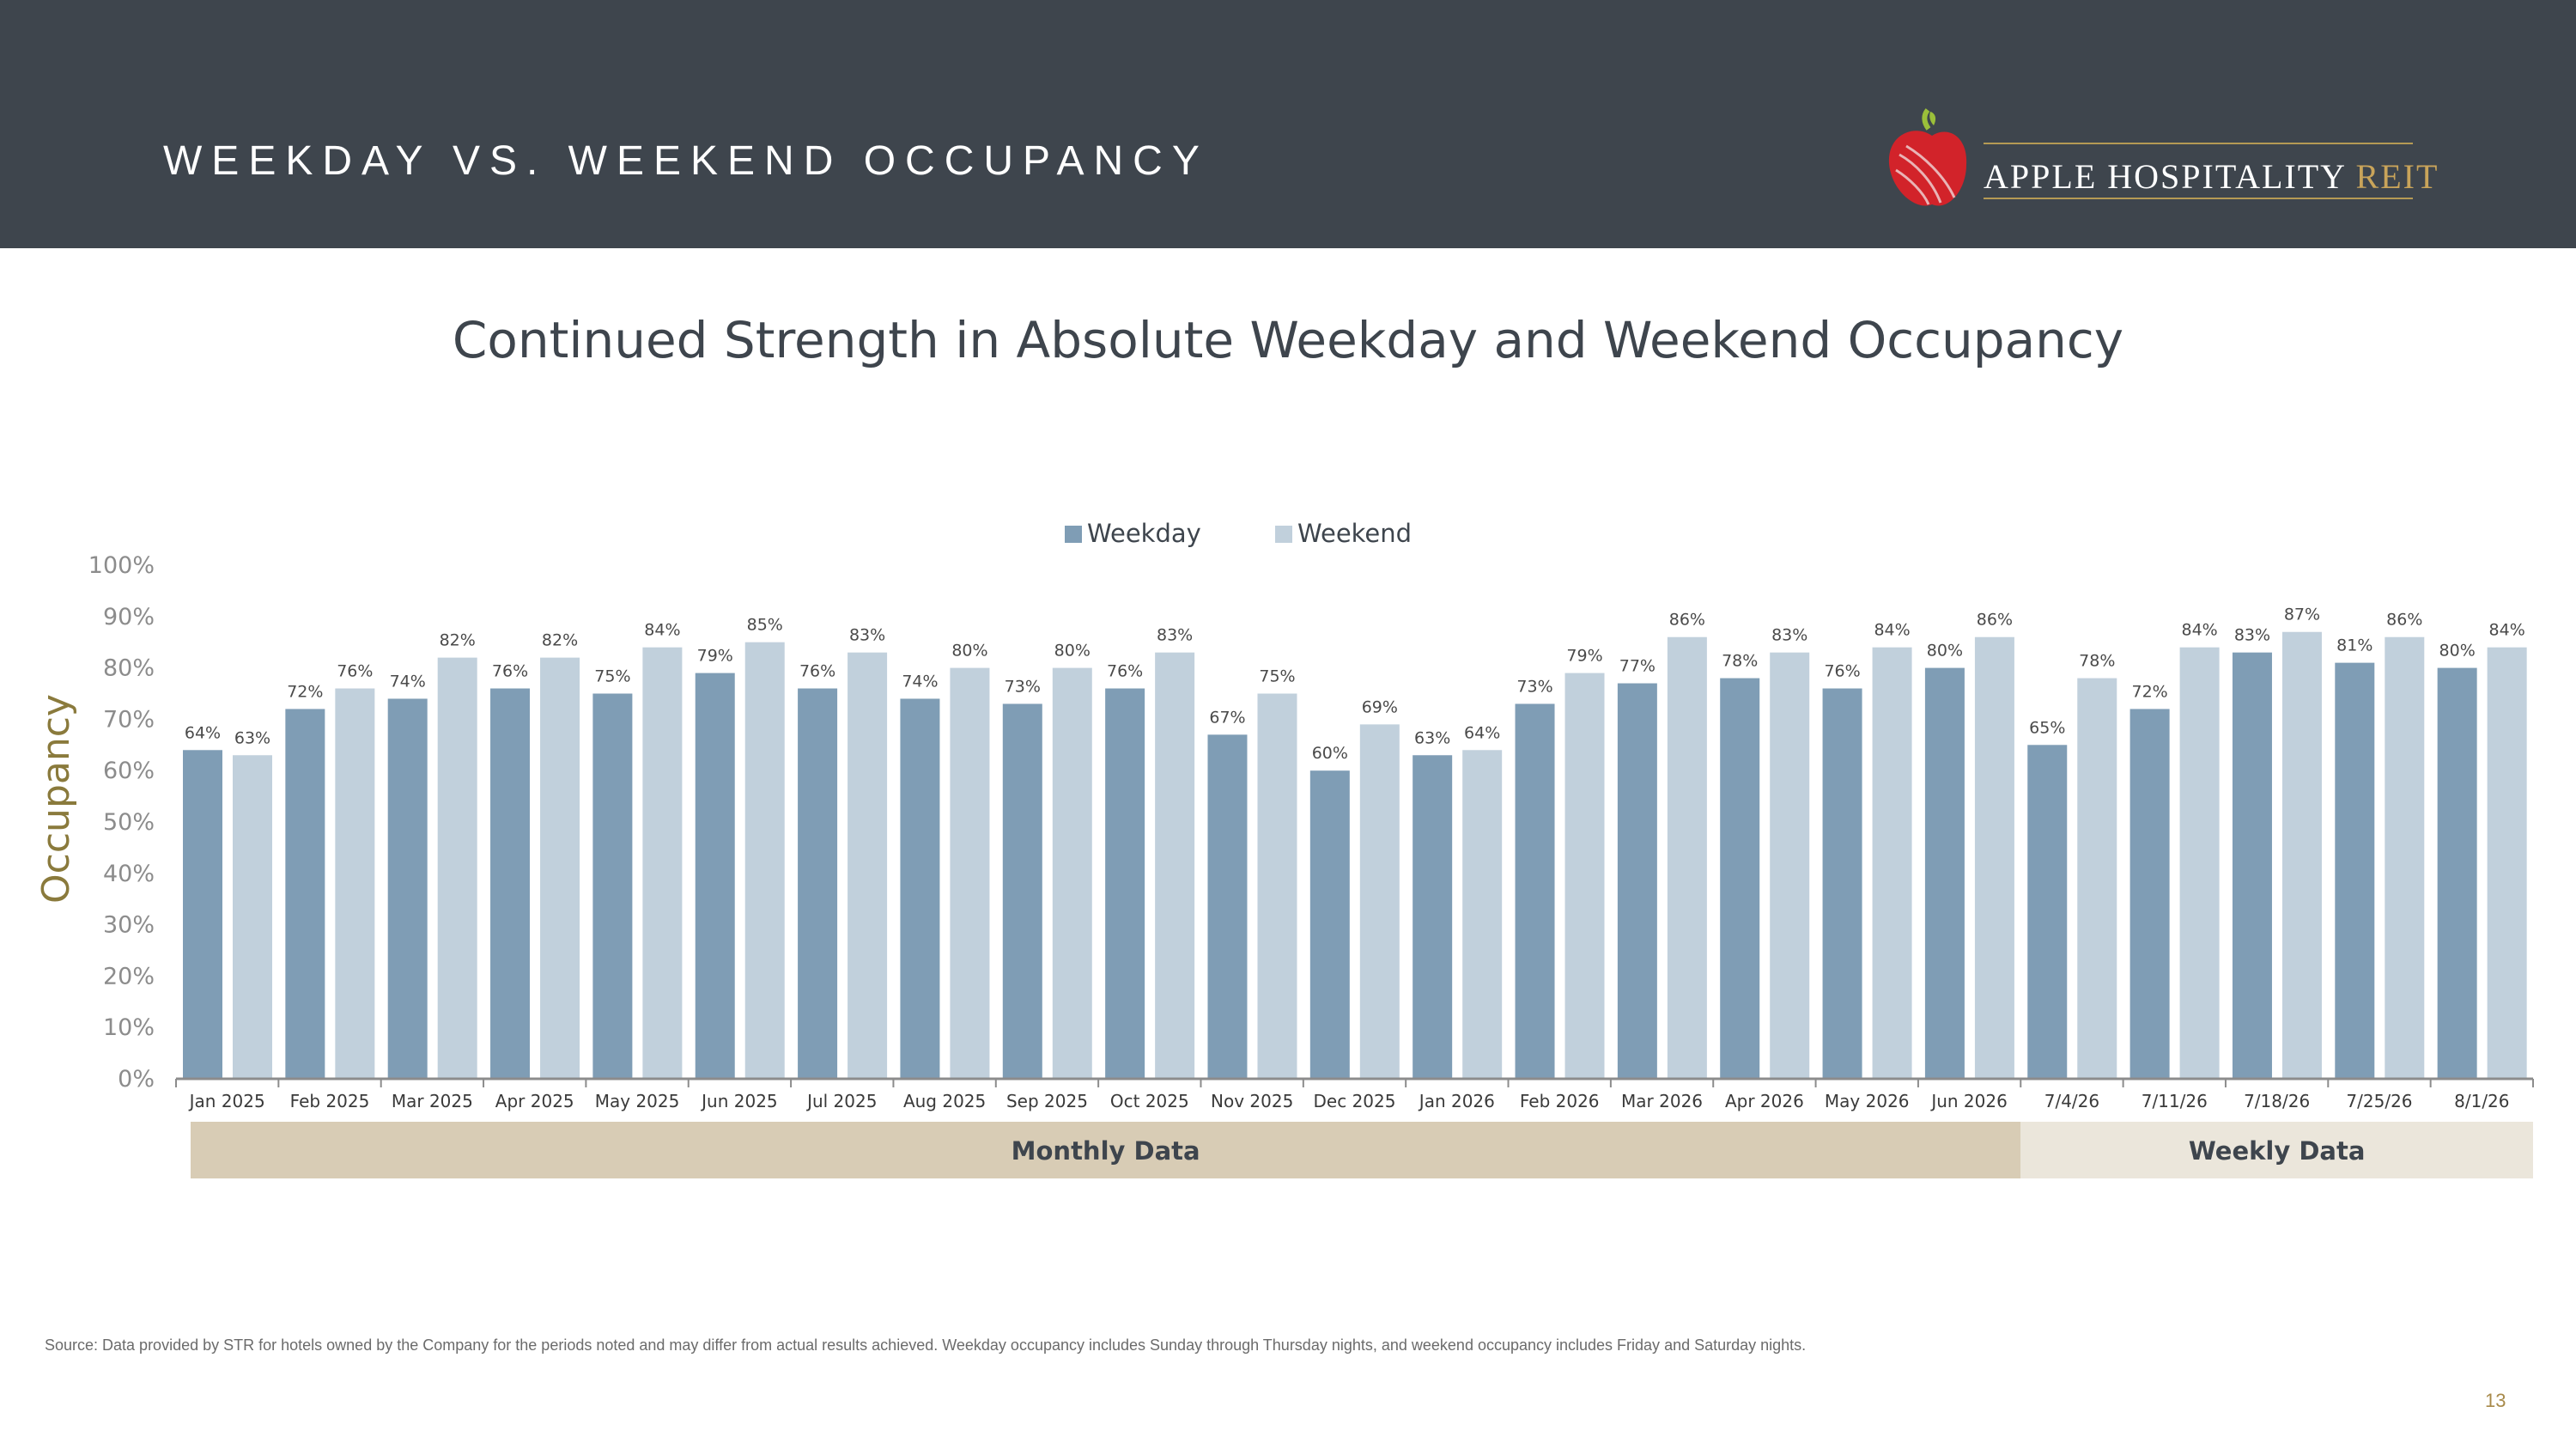 The image size is (2576, 1449). Describe the element at coordinates (1638, 666) in the screenshot. I see `weekday-data-label: 77%` at that location.